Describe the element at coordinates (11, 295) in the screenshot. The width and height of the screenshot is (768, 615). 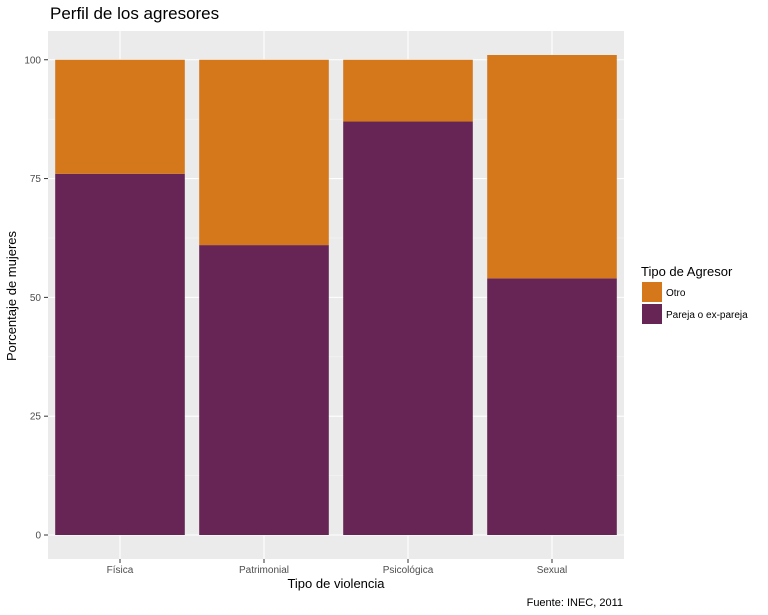
I see `y-axis-title: Porcentaje de mujeres` at that location.